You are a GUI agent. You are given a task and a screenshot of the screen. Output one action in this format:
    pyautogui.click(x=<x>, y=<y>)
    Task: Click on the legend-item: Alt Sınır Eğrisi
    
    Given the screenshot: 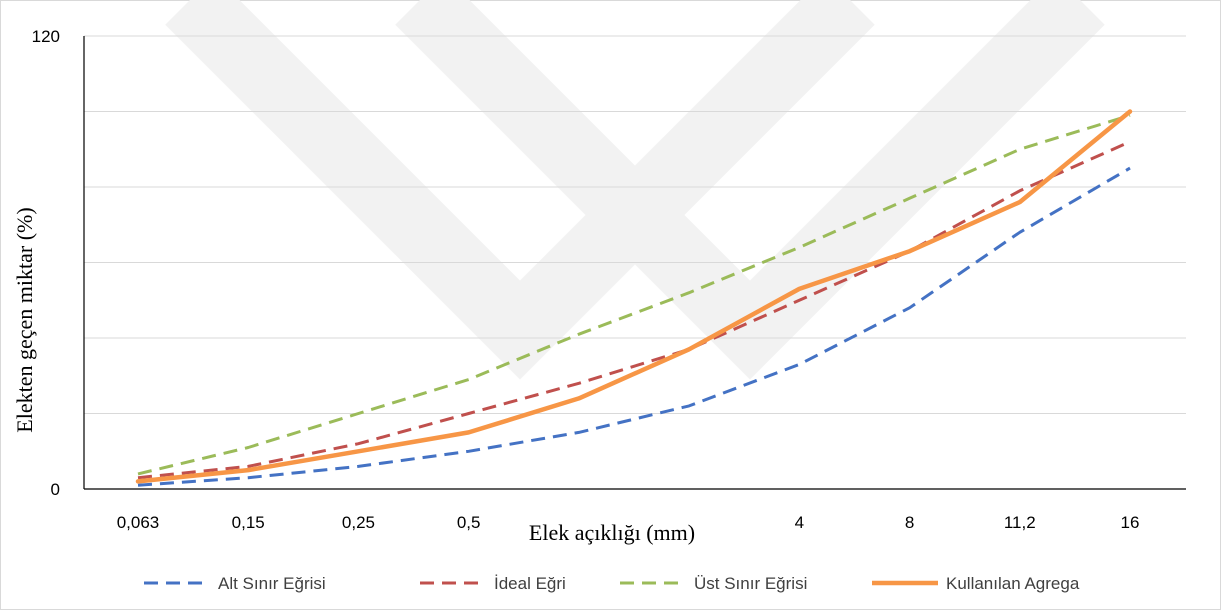 What is the action you would take?
    pyautogui.click(x=235, y=583)
    